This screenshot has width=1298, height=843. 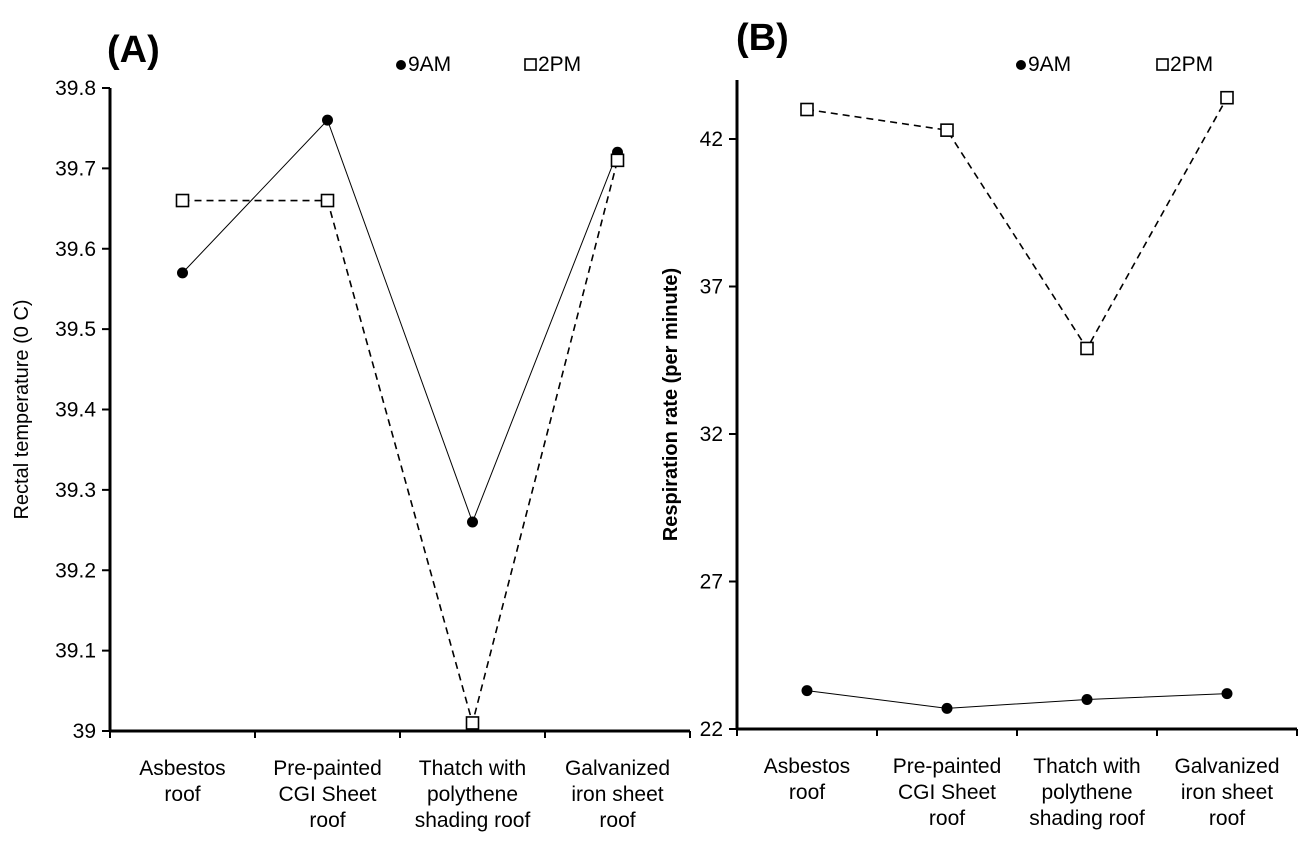 What do you see at coordinates (133, 50) in the screenshot?
I see `panel-label: (A)` at bounding box center [133, 50].